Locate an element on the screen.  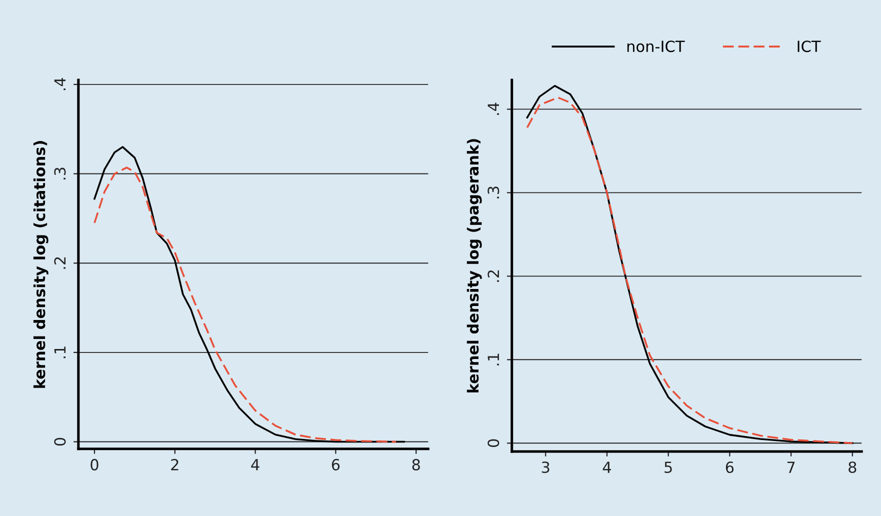
x-tick-label: 7 is located at coordinates (791, 467).